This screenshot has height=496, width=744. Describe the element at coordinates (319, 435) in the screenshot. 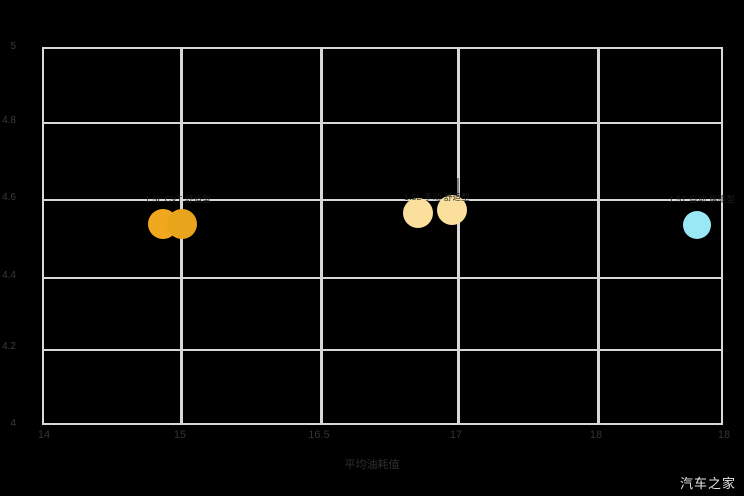

I see `x-axis-tick-label: 16.5` at that location.